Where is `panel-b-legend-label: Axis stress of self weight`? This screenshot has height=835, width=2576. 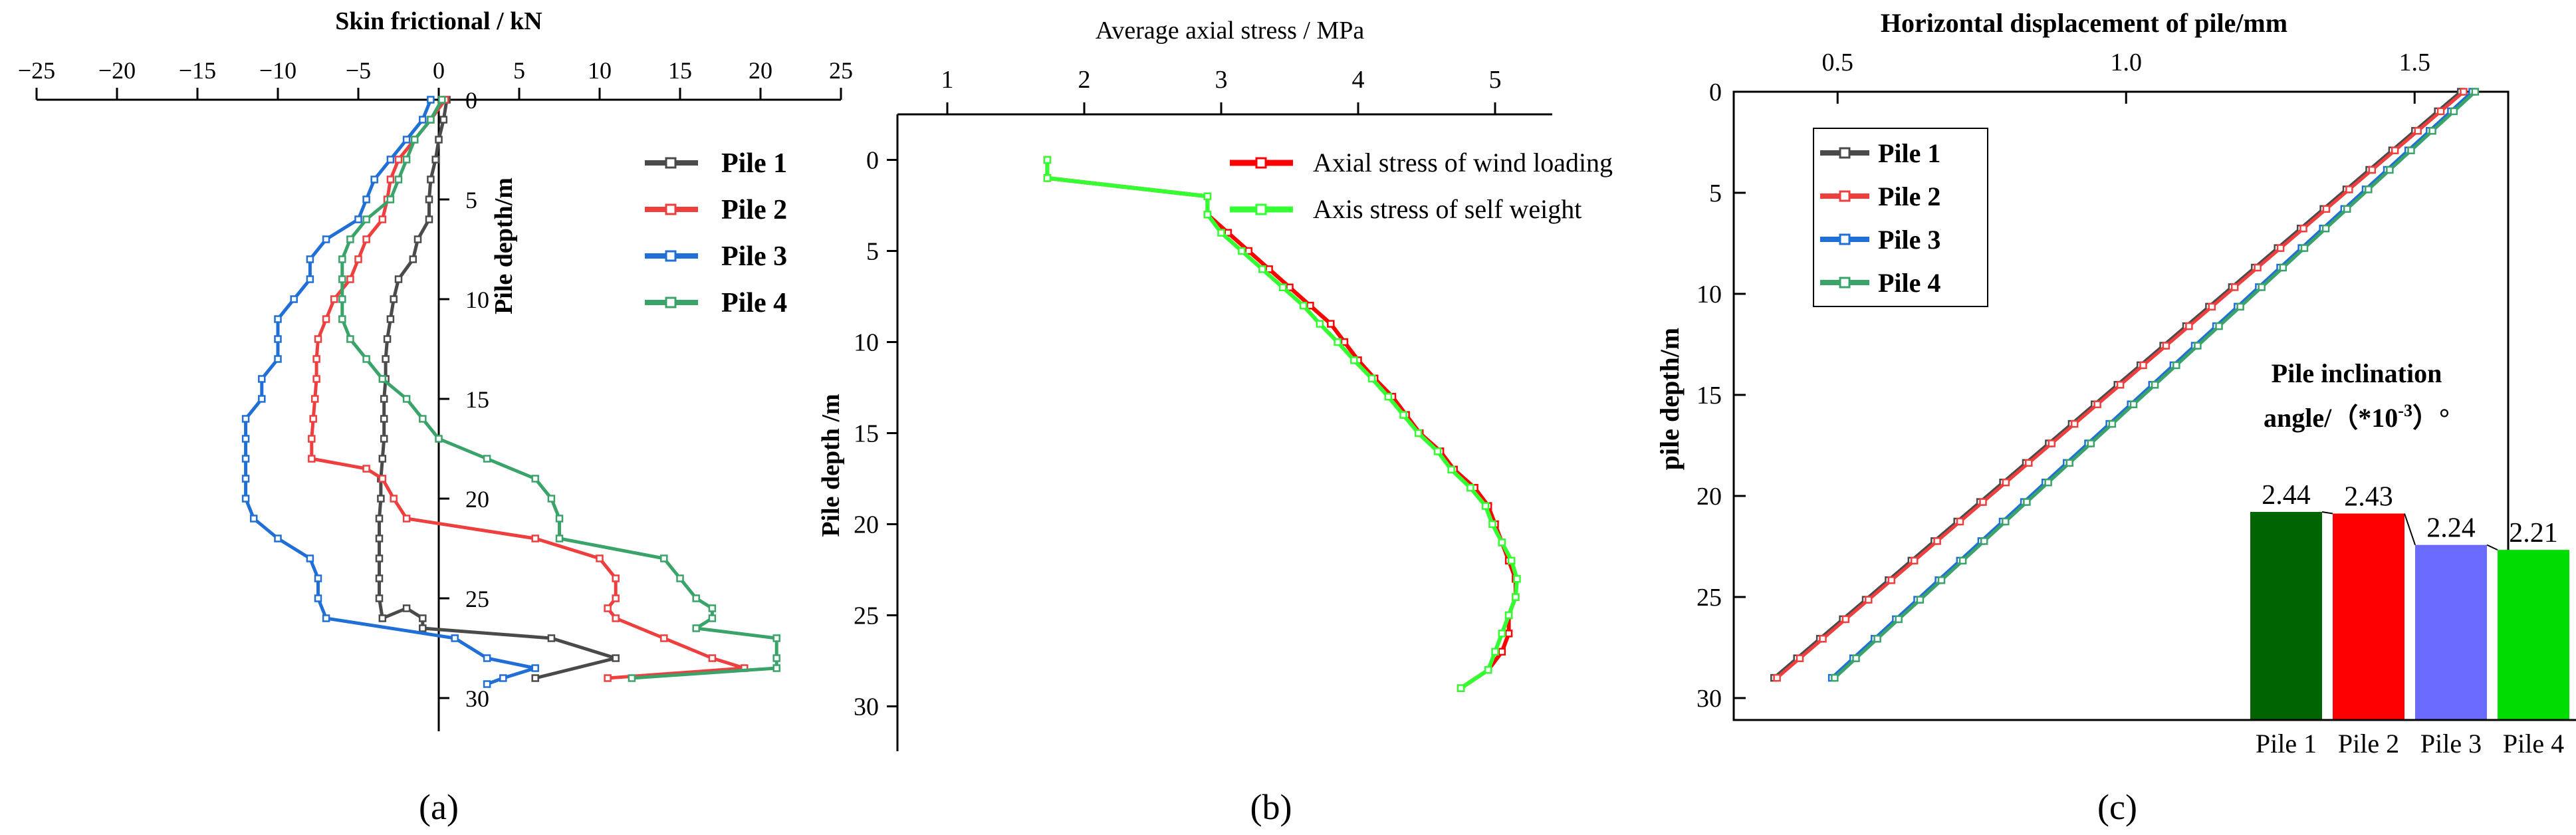
panel-b-legend-label: Axis stress of self weight is located at coordinates (1447, 209).